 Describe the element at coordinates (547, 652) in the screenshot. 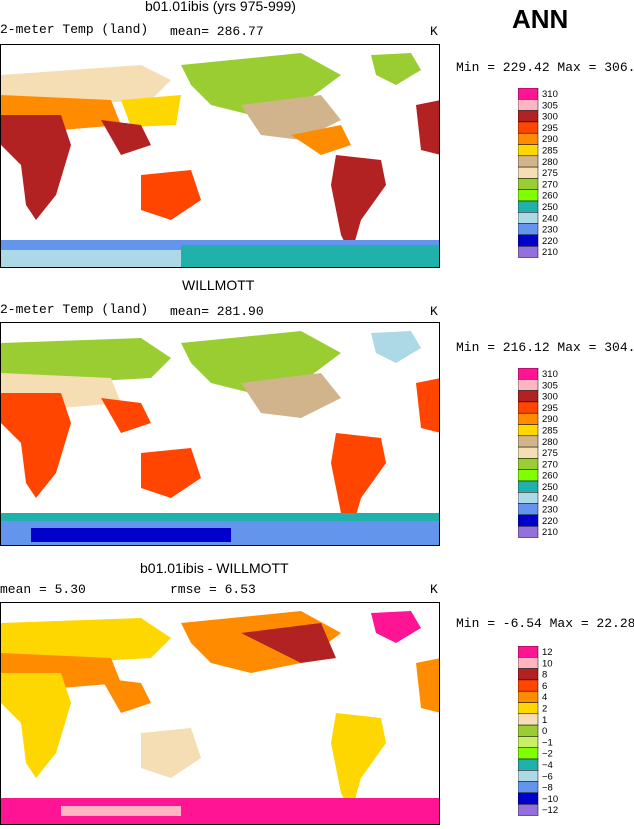

I see `legend-label: 12` at that location.